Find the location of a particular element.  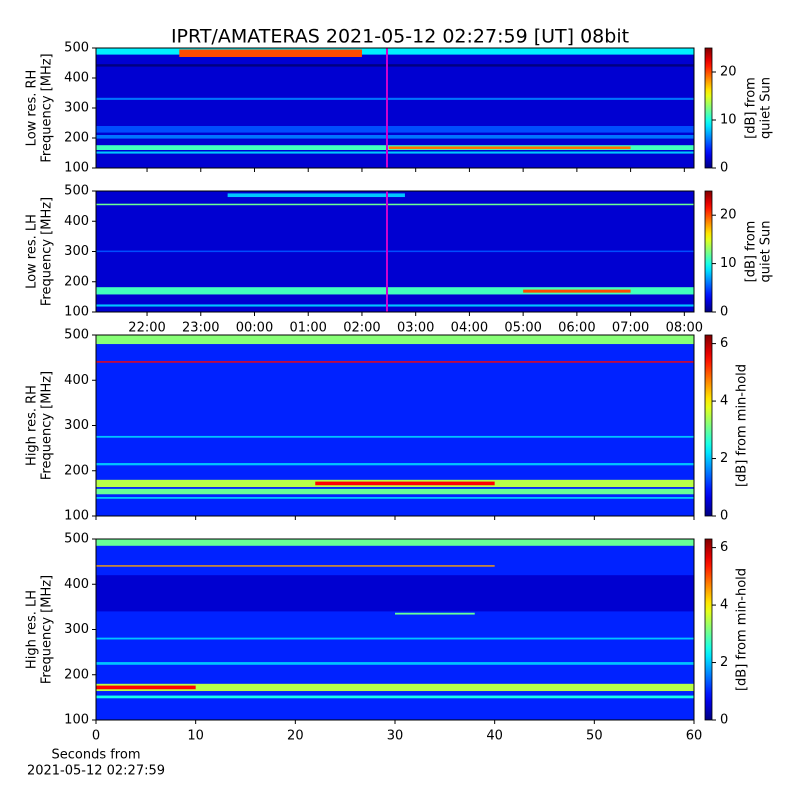

x-tick-label: 04:00 is located at coordinates (469, 328).